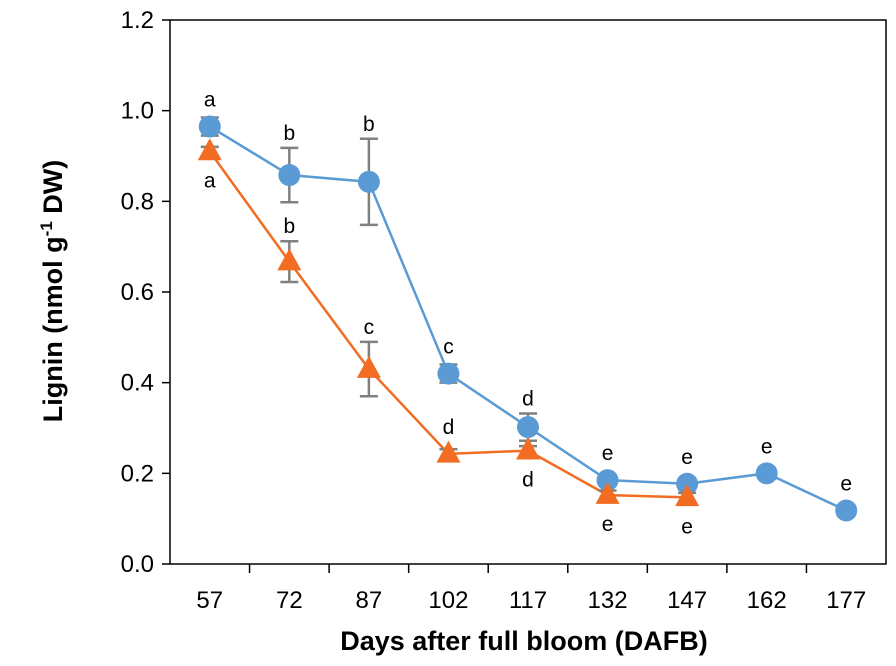 This screenshot has height=666, width=896. What do you see at coordinates (846, 600) in the screenshot?
I see `x-tick-label: 177` at bounding box center [846, 600].